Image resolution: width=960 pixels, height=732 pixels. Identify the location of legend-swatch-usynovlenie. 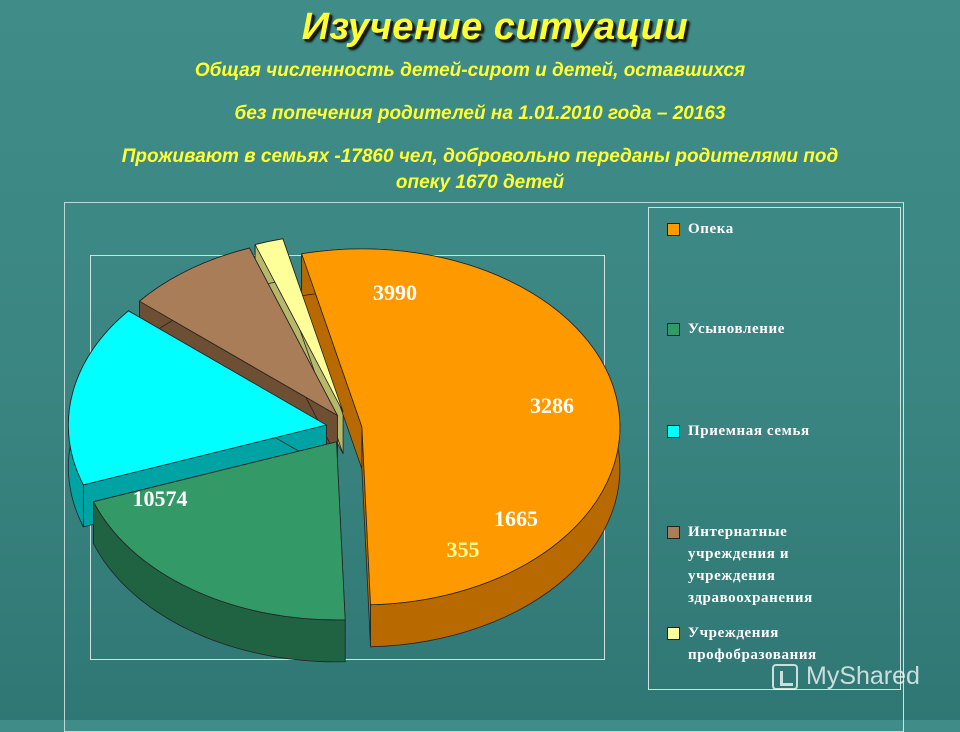
(673, 329).